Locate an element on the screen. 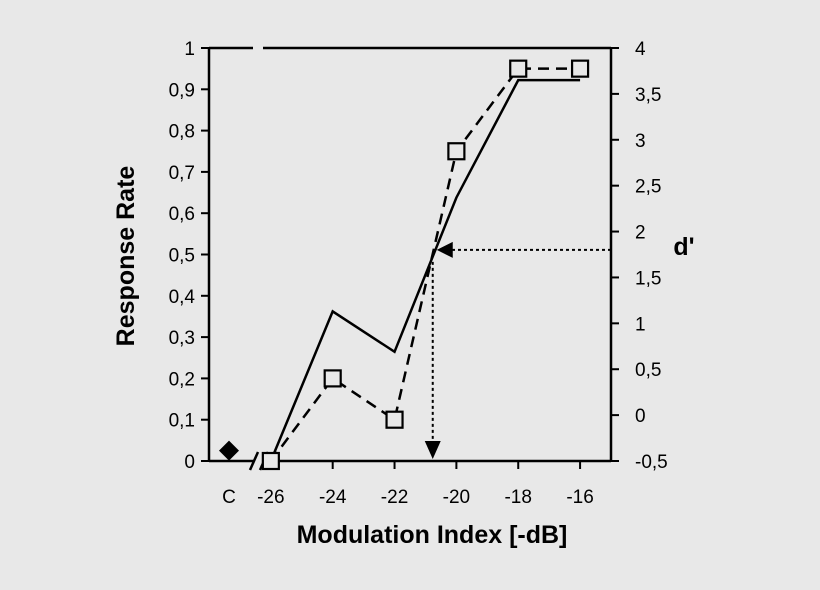 The image size is (820, 590). y2-tick-label: 4 is located at coordinates (640, 49).